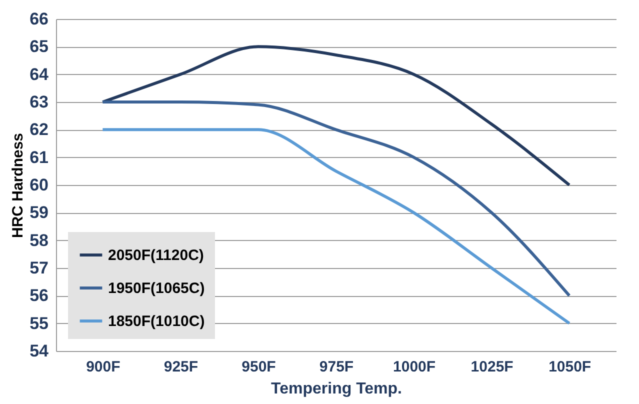 The height and width of the screenshot is (404, 639). What do you see at coordinates (156, 255) in the screenshot?
I see `legend-label: 2050F(1120C)` at bounding box center [156, 255].